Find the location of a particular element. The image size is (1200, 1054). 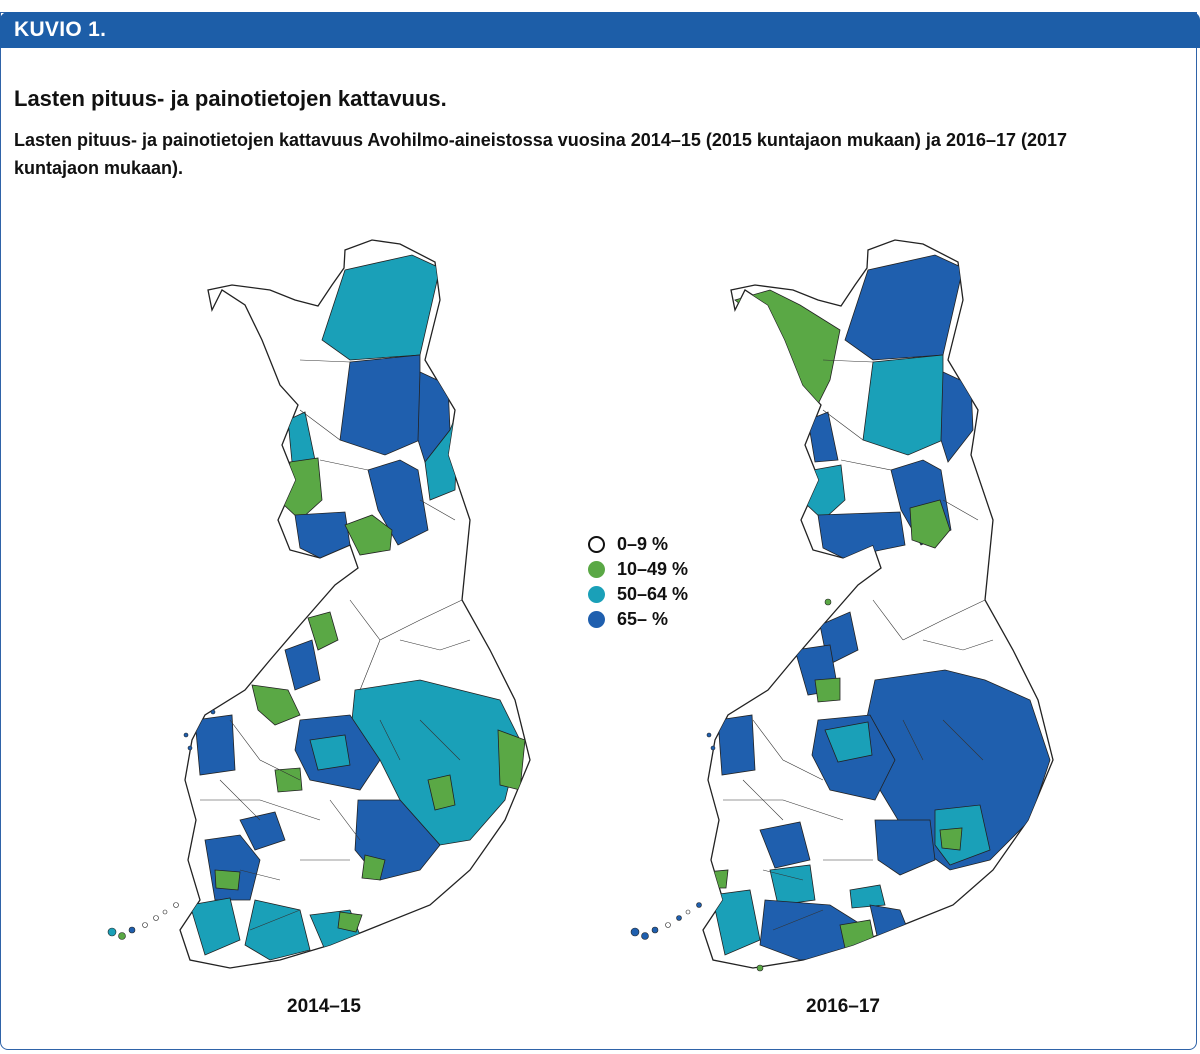

legend-label: 0–9 % is located at coordinates (643, 544).